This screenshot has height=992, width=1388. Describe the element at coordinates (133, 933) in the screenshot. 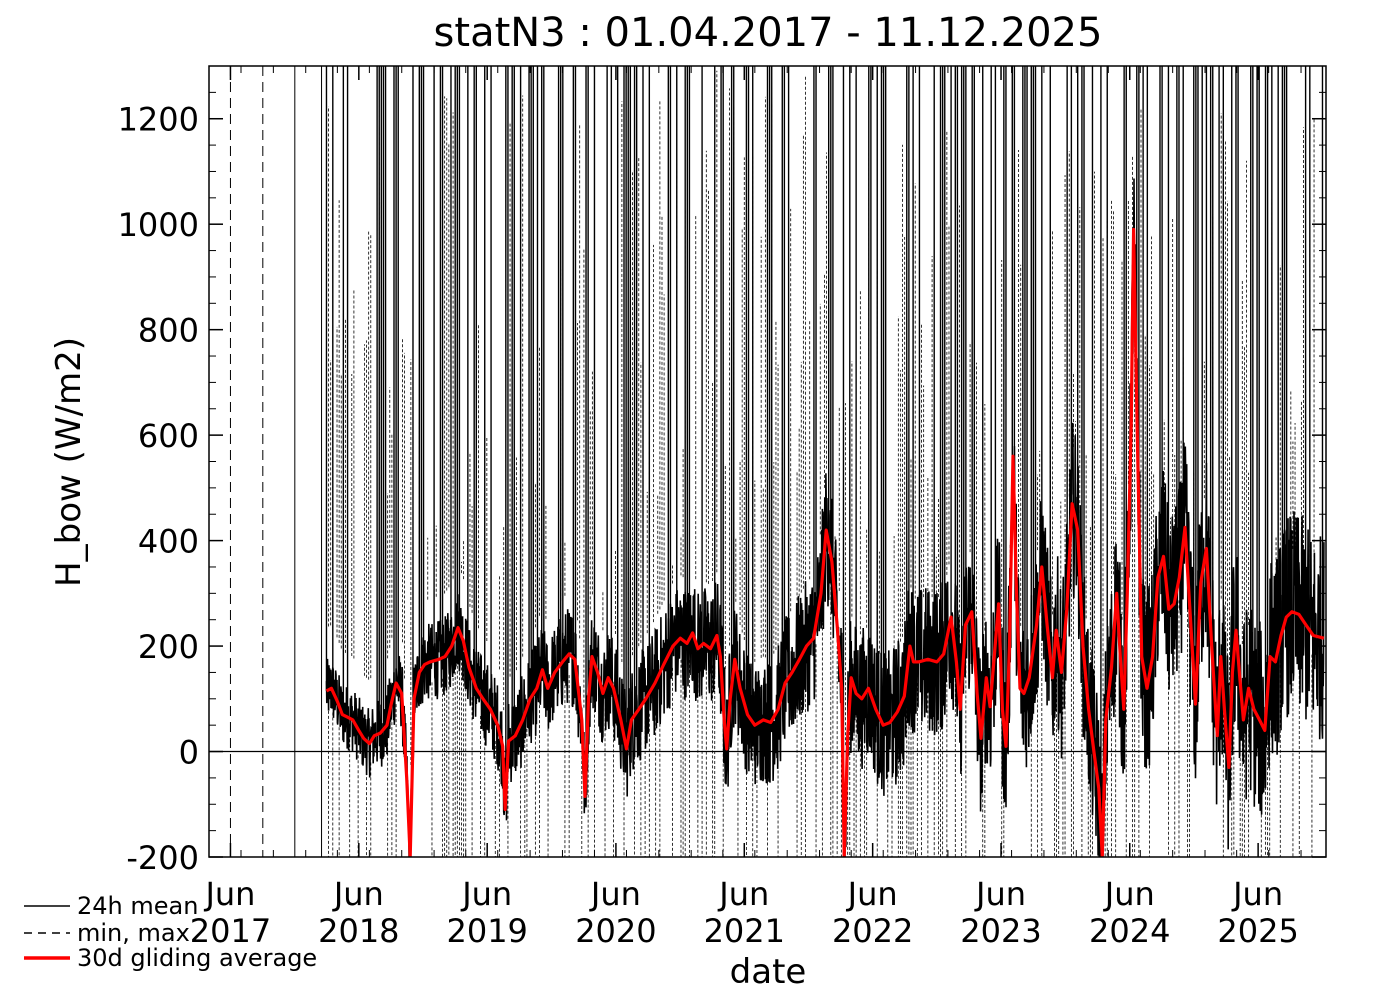

I see `legend-label: min, max` at that location.